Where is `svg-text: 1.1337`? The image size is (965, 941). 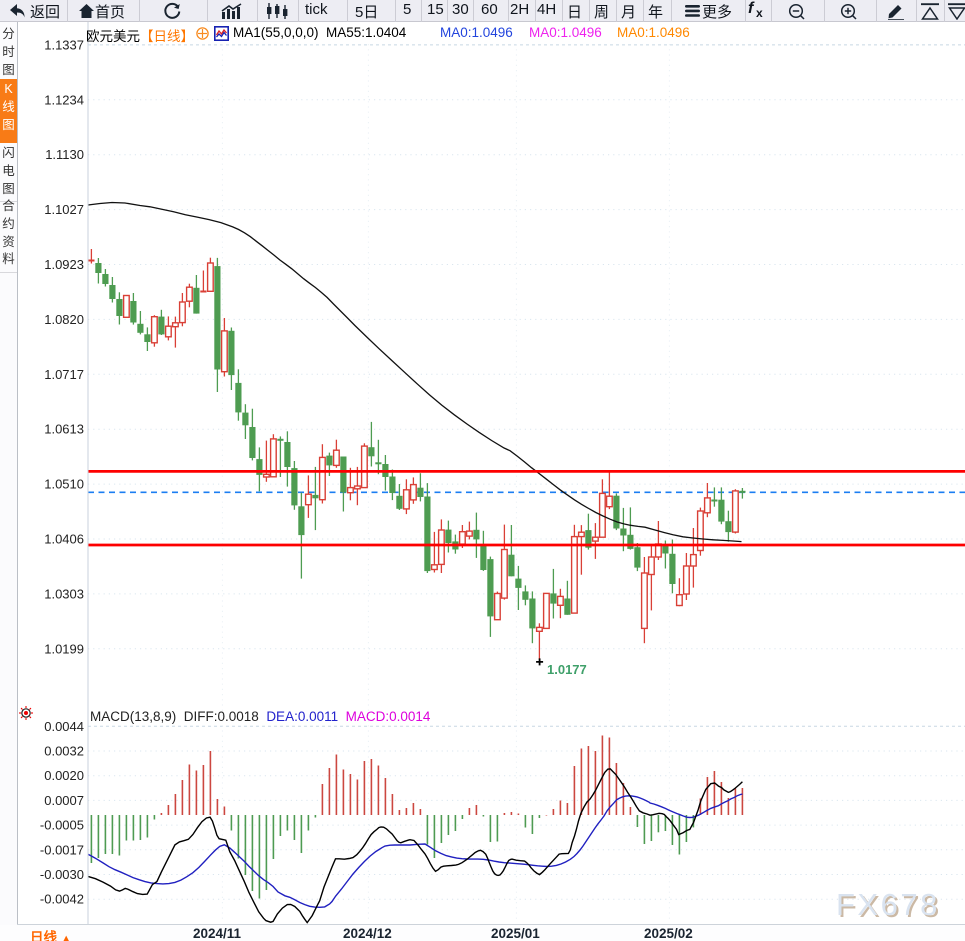
svg-text: 1.1337 is located at coordinates (64, 44).